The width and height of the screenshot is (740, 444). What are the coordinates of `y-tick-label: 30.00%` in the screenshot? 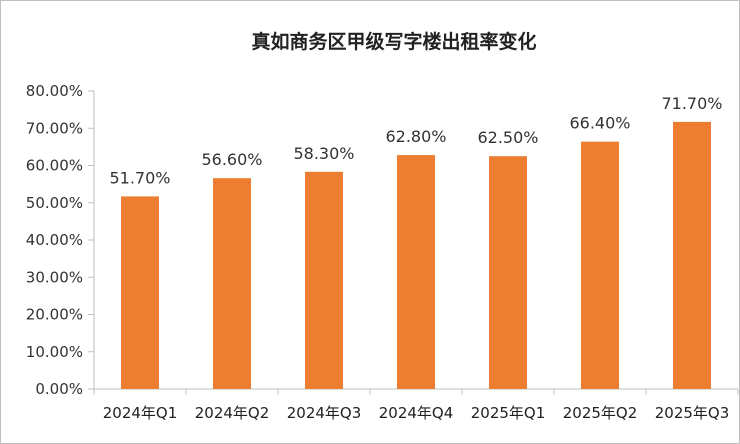 It's located at (54, 277).